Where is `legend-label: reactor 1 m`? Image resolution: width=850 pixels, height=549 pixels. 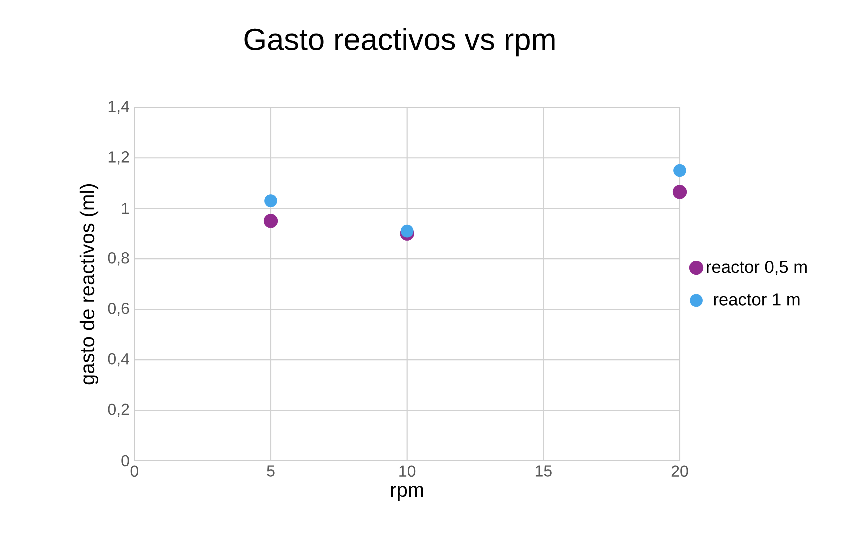
legend-label: reactor 1 m is located at coordinates (757, 300).